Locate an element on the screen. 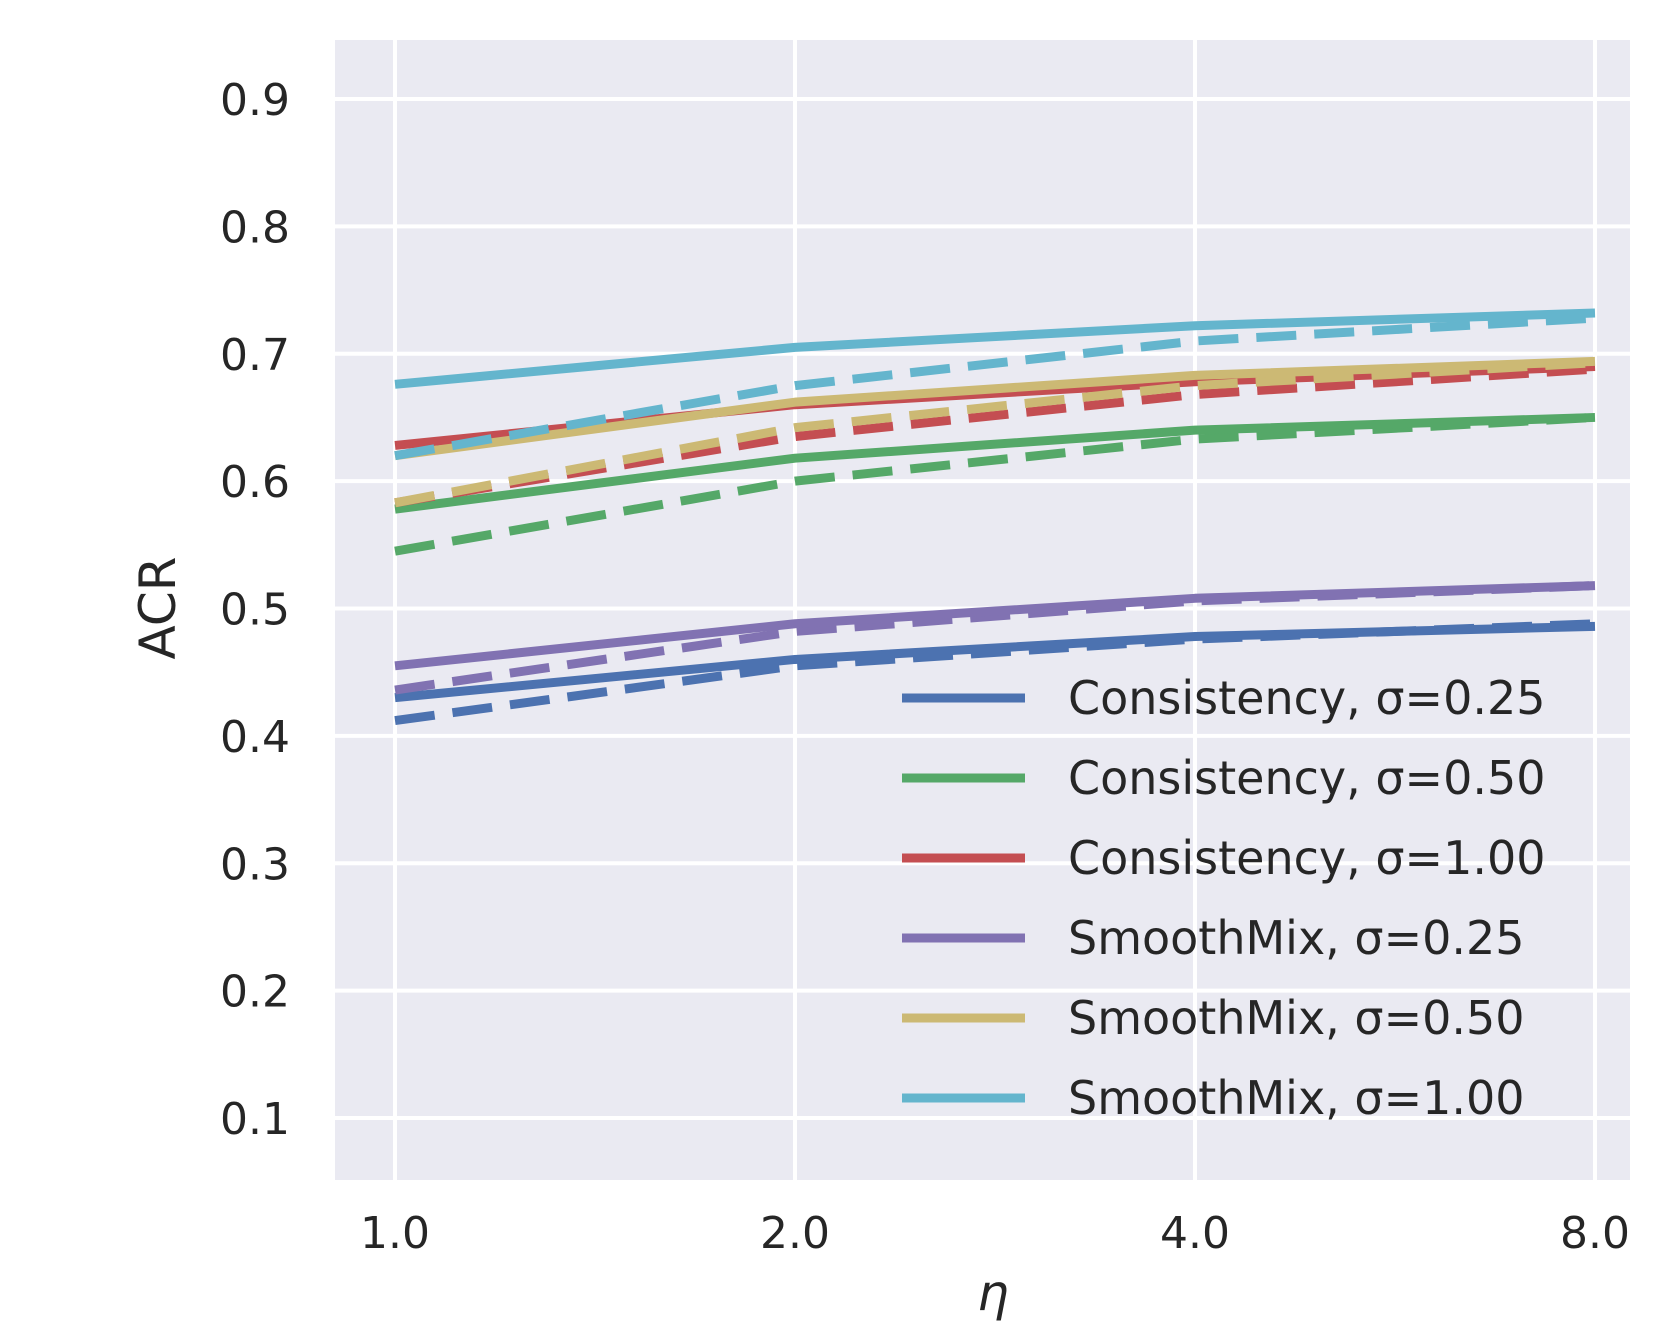 This screenshot has width=1661, height=1330. y-tick-label: 0.2 is located at coordinates (255, 992).